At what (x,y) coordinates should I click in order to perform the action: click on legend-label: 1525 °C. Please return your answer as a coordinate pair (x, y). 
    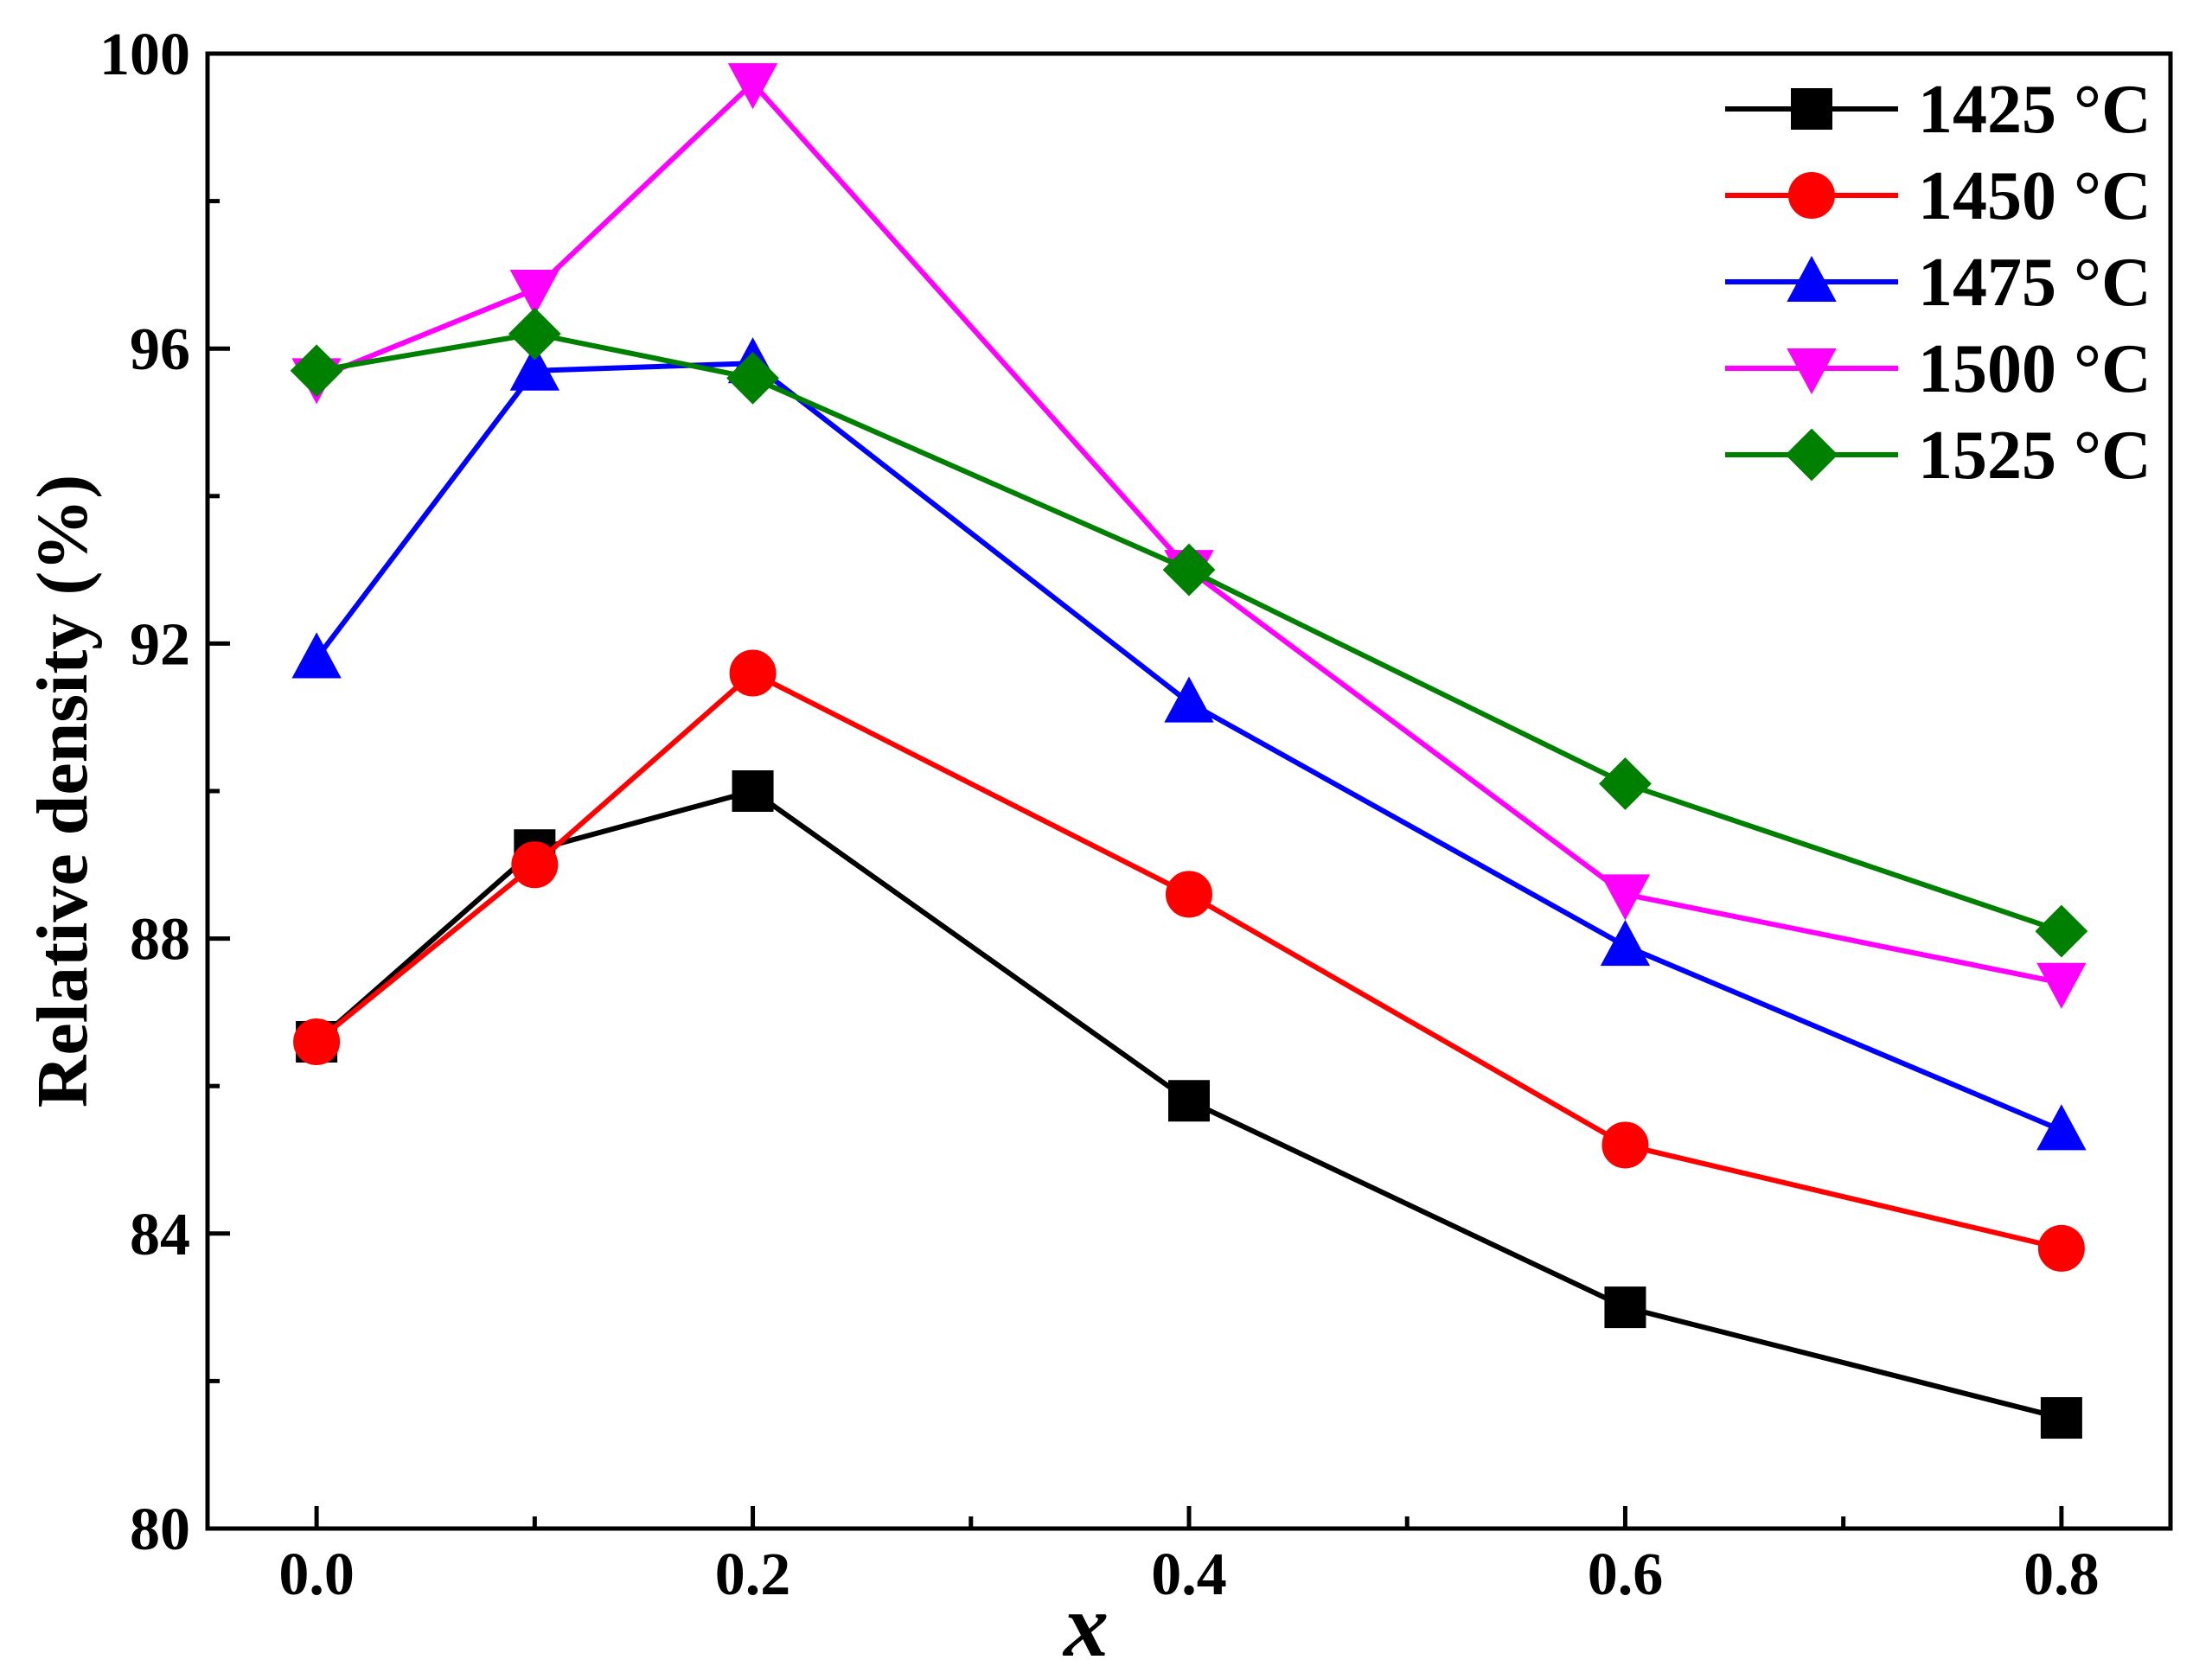
    Looking at the image, I should click on (2034, 456).